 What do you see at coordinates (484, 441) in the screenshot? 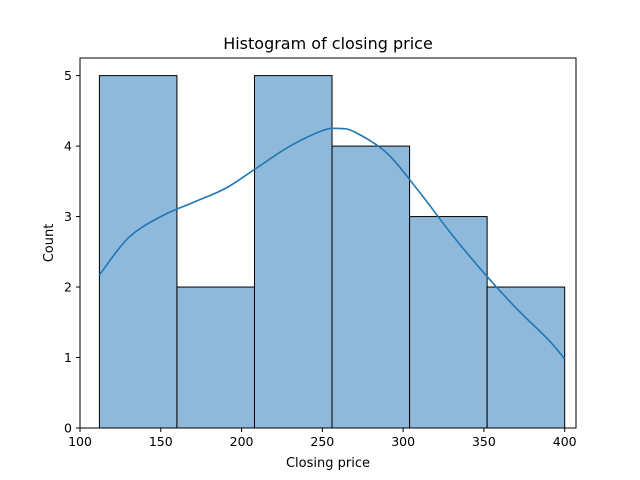
I see `x-tick-label: 350` at bounding box center [484, 441].